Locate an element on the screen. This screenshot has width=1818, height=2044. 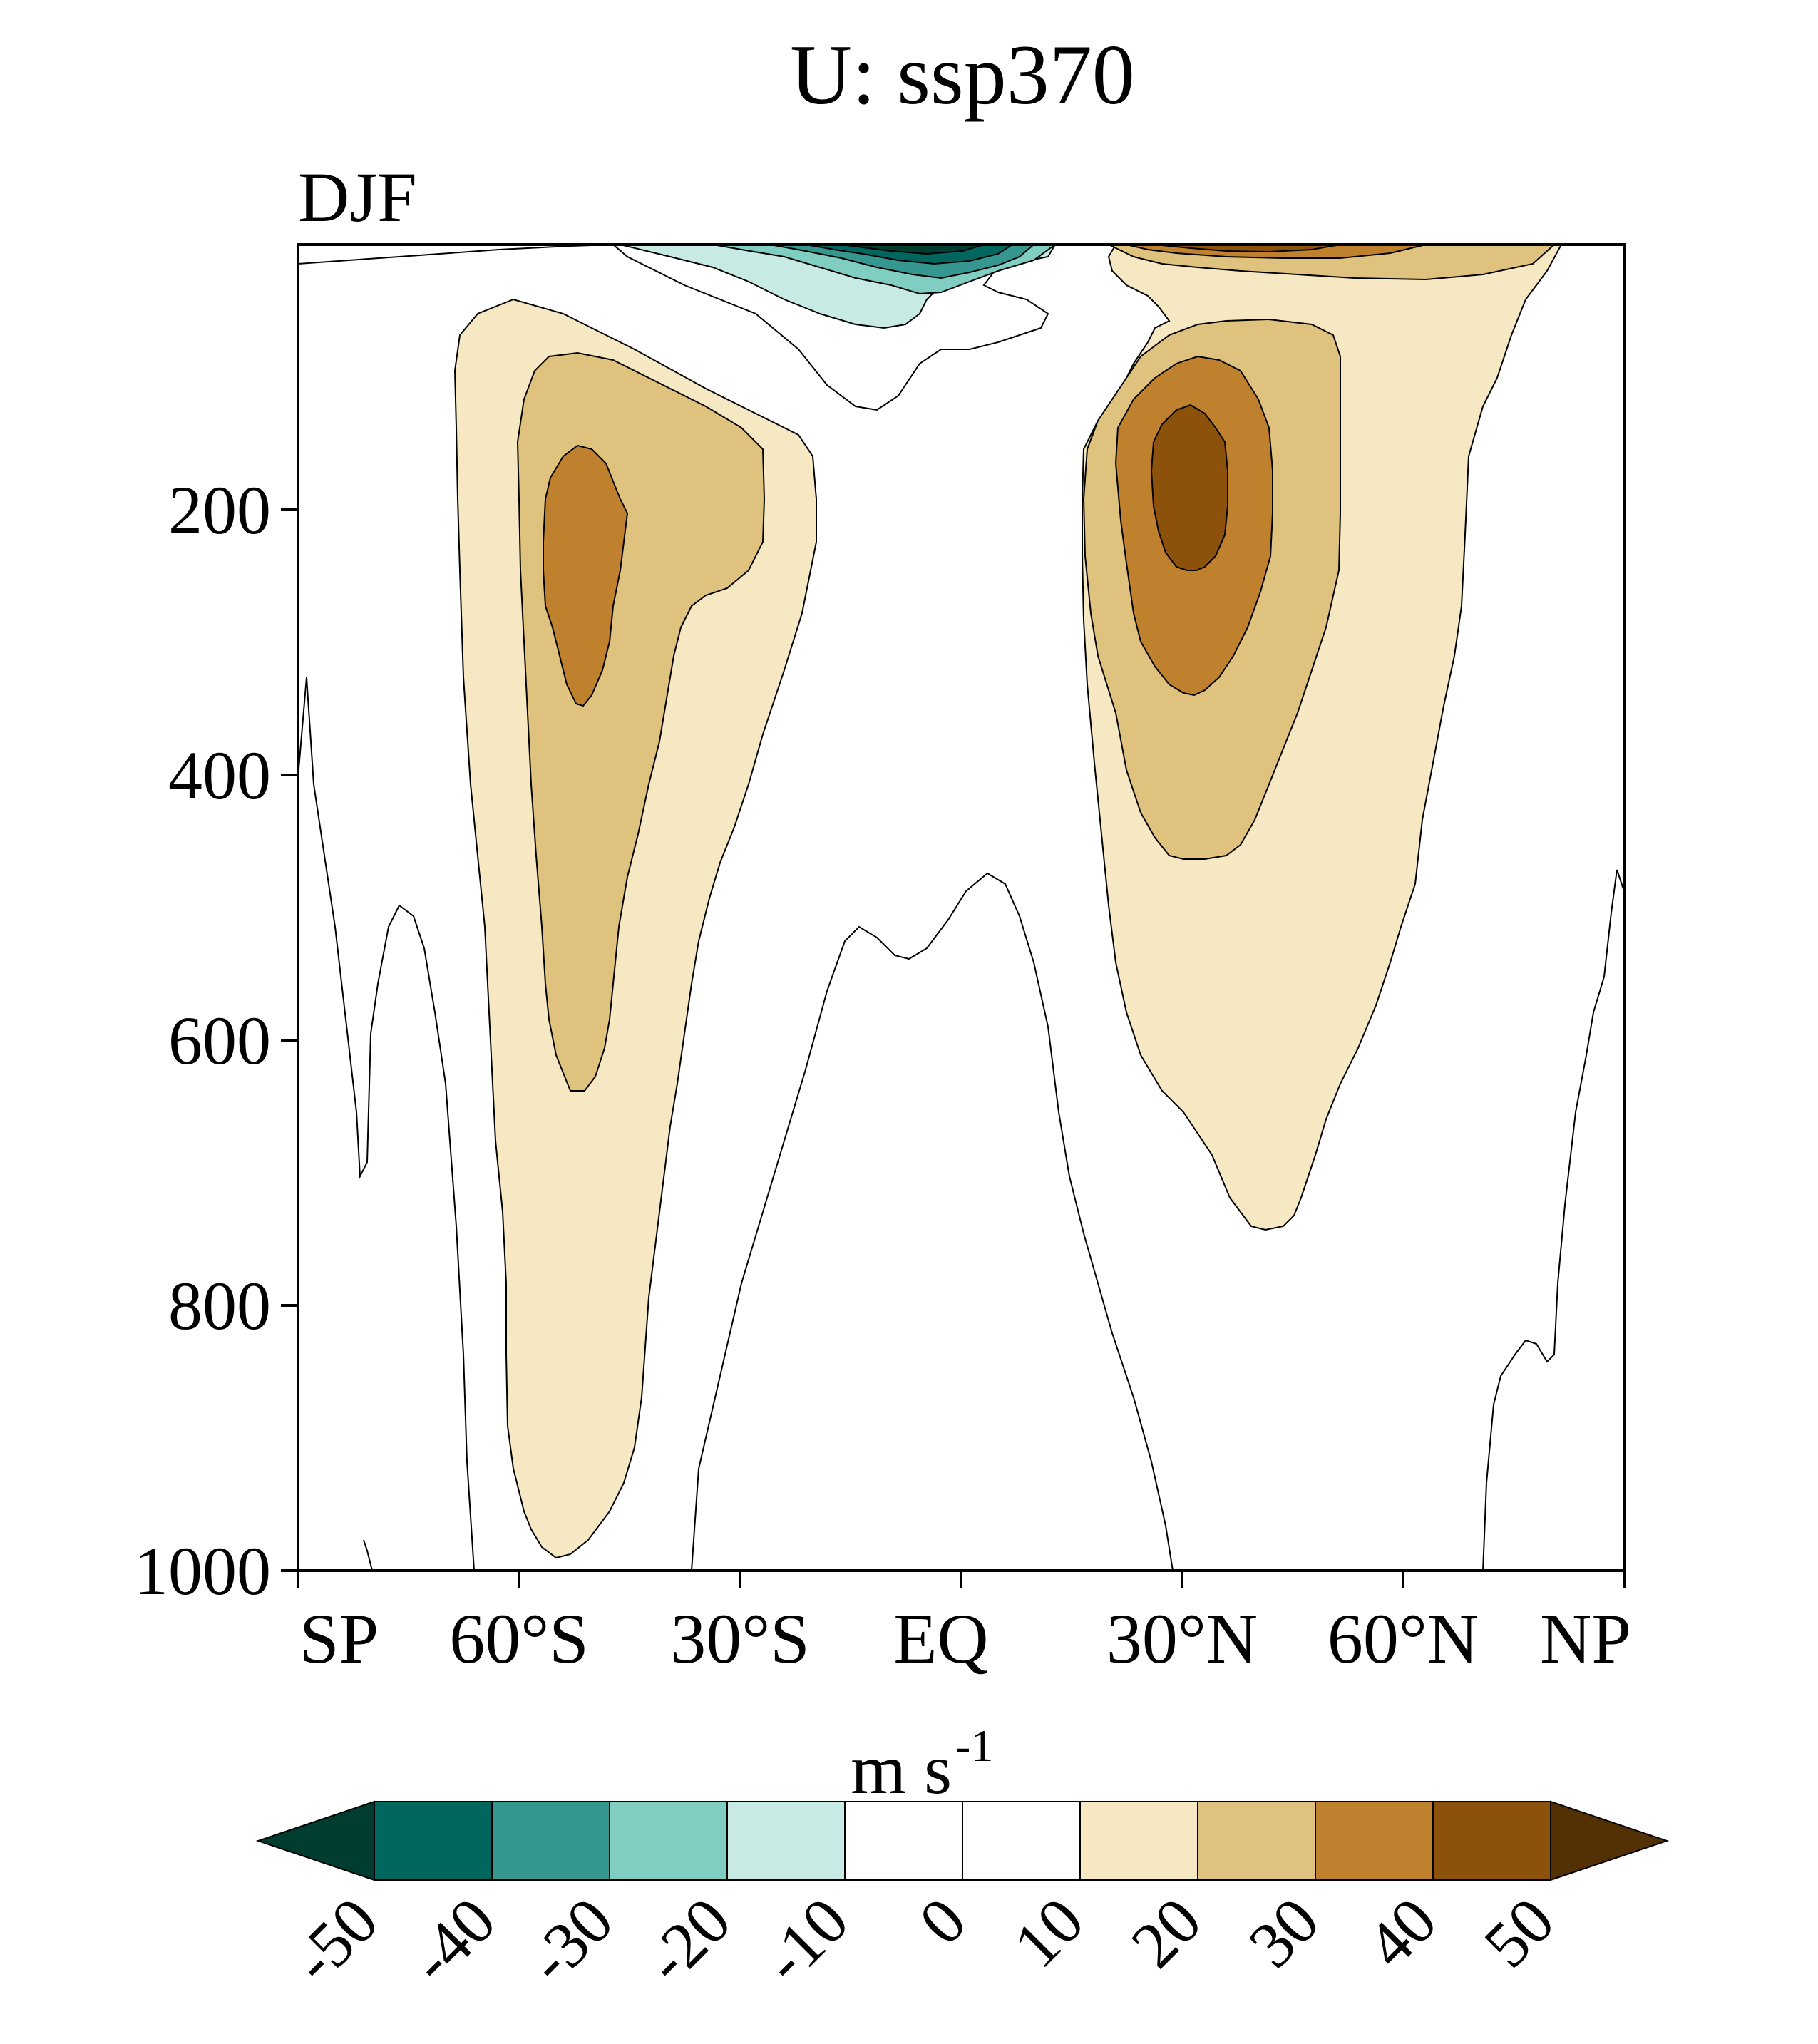
x-tick-label-eq: EQ is located at coordinates (940, 1639).